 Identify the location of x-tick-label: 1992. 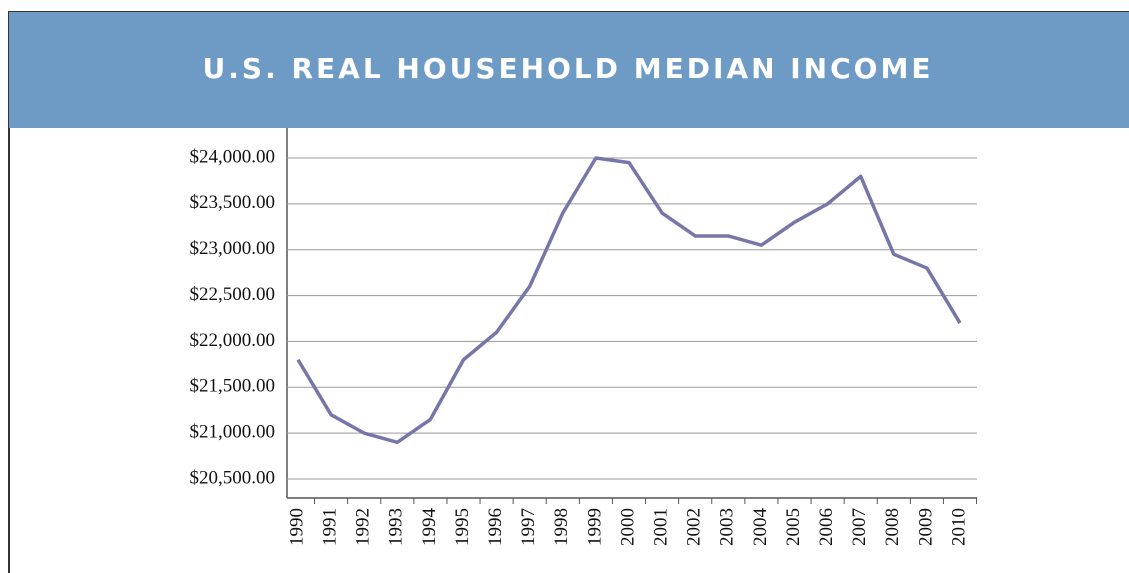
(363, 527).